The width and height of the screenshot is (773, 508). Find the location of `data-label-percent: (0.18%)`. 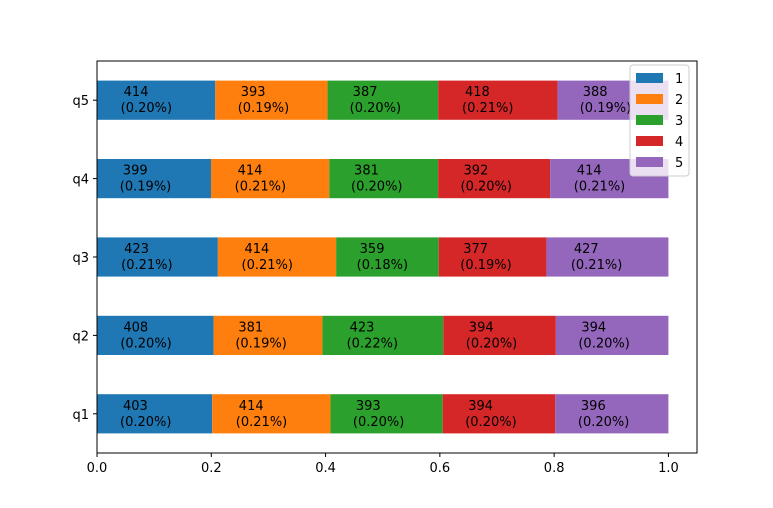

data-label-percent: (0.18%) is located at coordinates (382, 265).